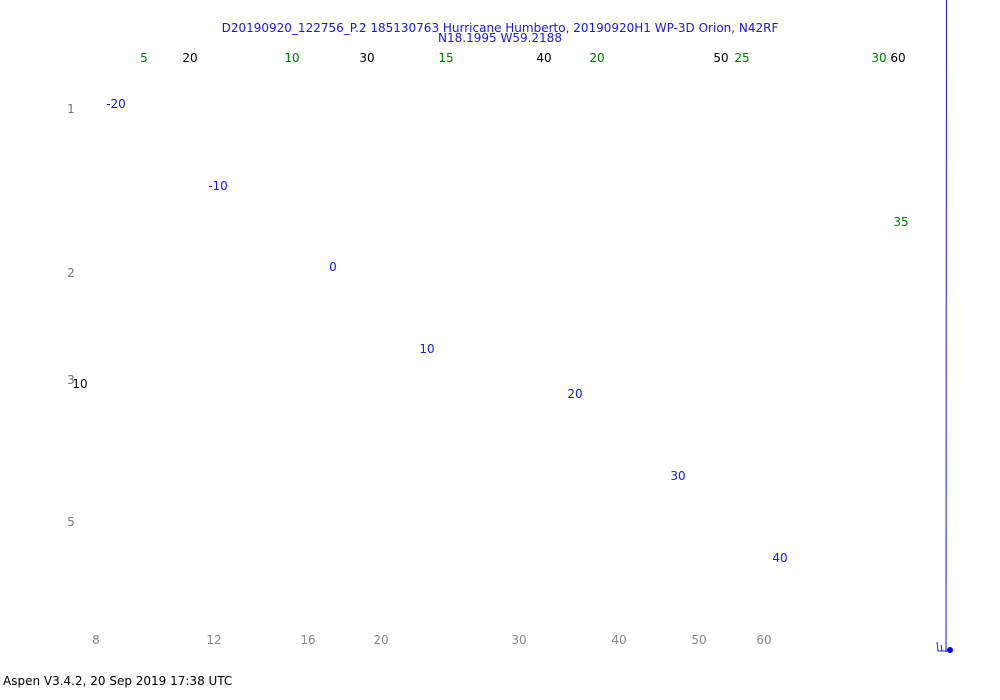  What do you see at coordinates (720, 58) in the screenshot?
I see `dry-adiabat-label: 50` at bounding box center [720, 58].